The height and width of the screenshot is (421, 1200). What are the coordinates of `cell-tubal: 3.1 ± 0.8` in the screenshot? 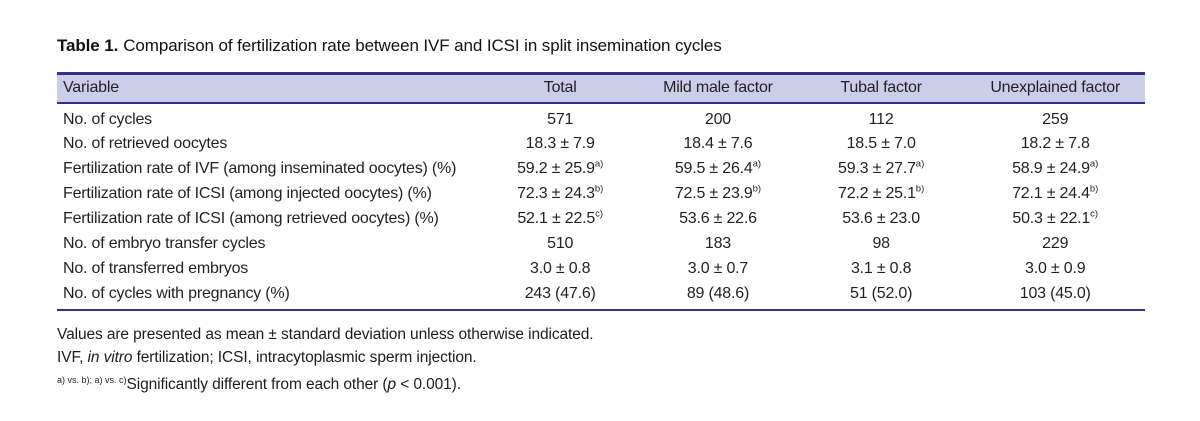 It's located at (881, 269).